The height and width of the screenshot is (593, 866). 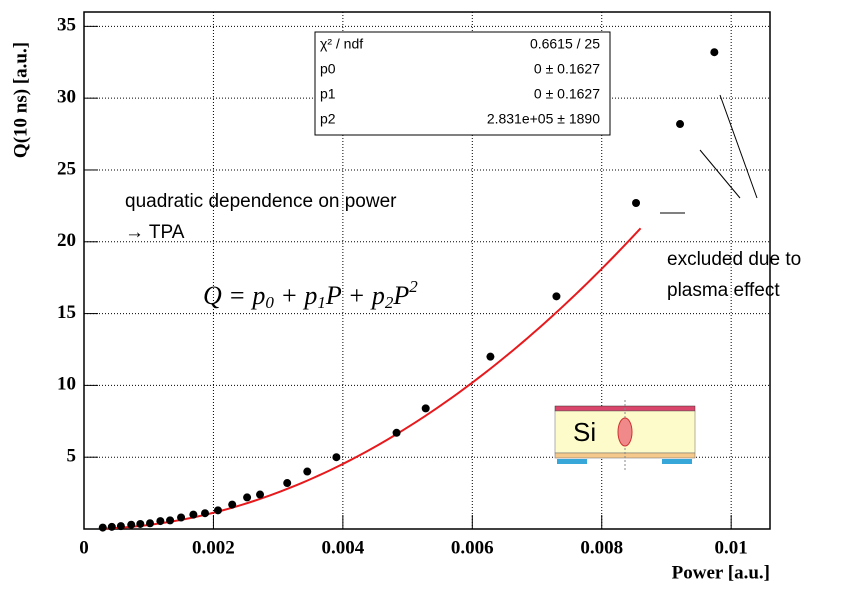 I want to click on formula-part: + p, so click(x=296, y=295).